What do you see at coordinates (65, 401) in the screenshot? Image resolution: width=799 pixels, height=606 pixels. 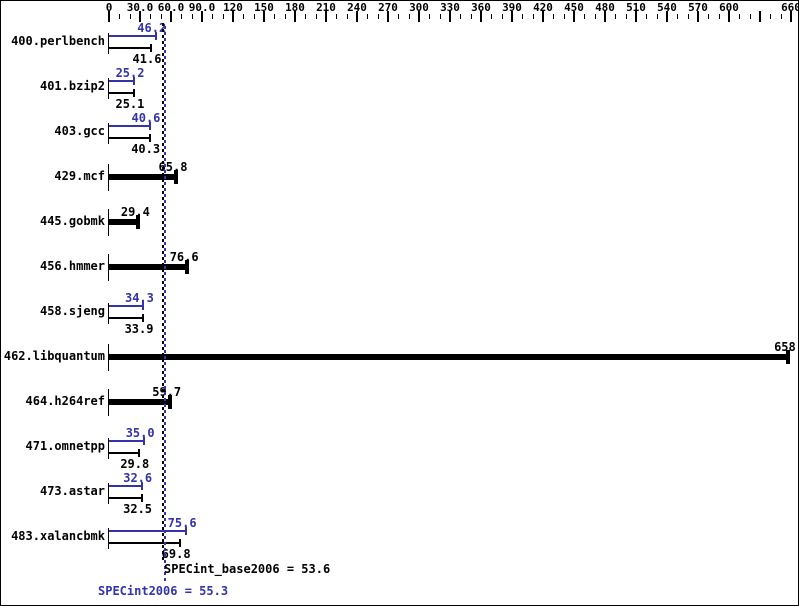 I see `benchmark-label: 464.h264ref` at bounding box center [65, 401].